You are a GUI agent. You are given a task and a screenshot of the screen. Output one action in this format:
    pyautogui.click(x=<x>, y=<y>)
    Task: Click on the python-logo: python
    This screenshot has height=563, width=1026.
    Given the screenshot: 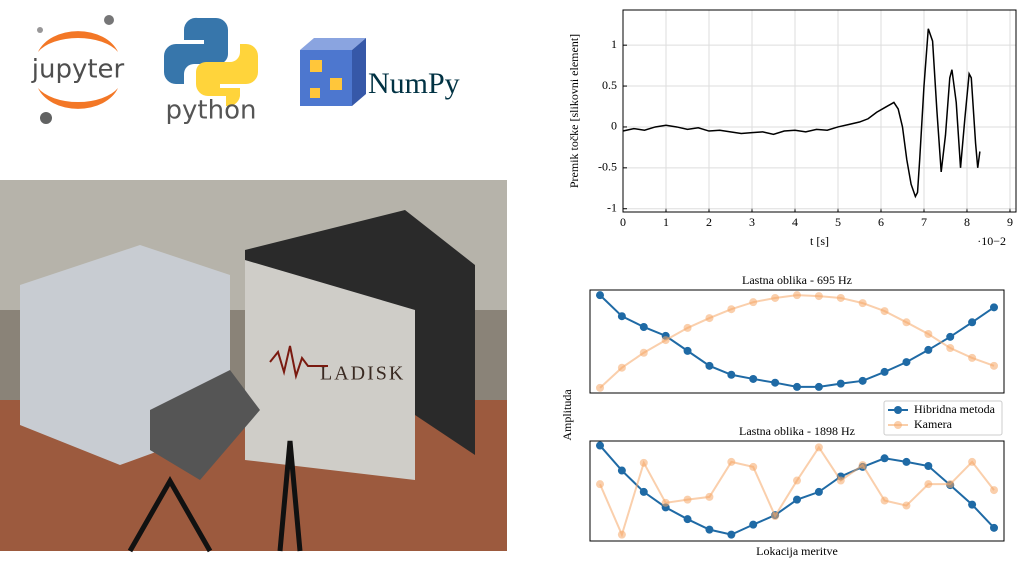 What is the action you would take?
    pyautogui.click(x=211, y=71)
    